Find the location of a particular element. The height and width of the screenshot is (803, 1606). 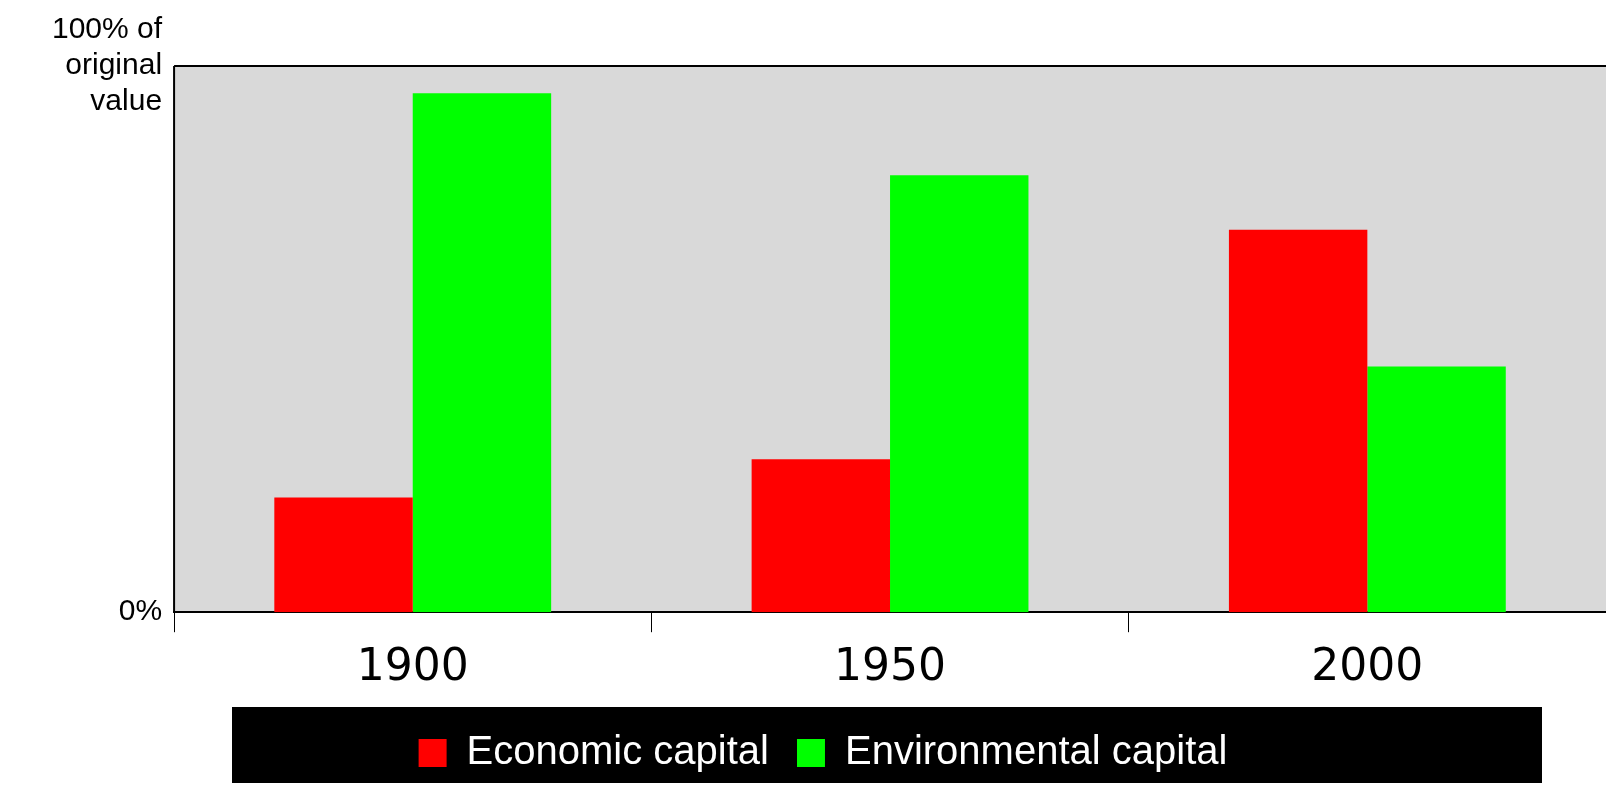

y-tick-label: 100% of original value is located at coordinates (107, 64).